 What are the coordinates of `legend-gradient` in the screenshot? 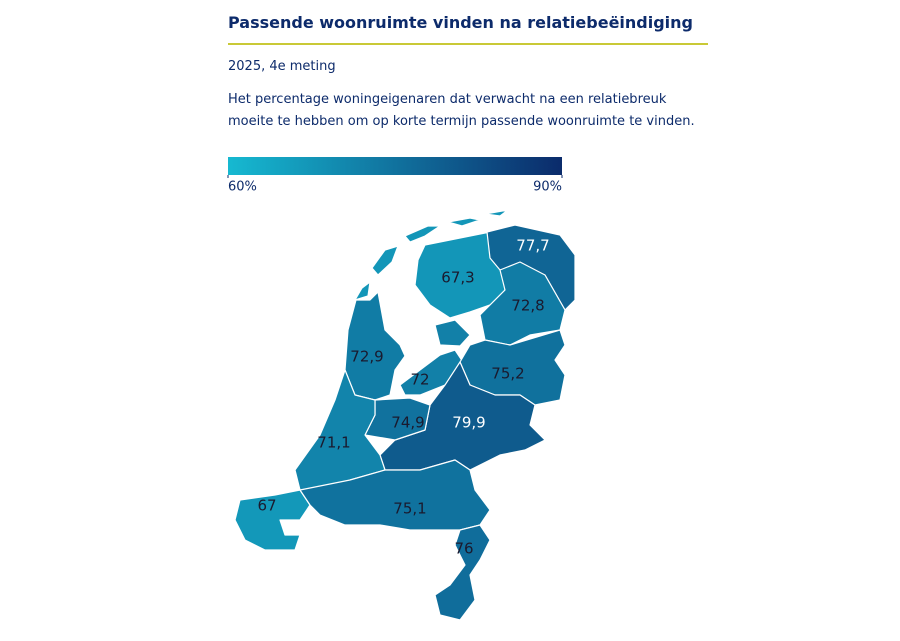 It's located at (395, 166).